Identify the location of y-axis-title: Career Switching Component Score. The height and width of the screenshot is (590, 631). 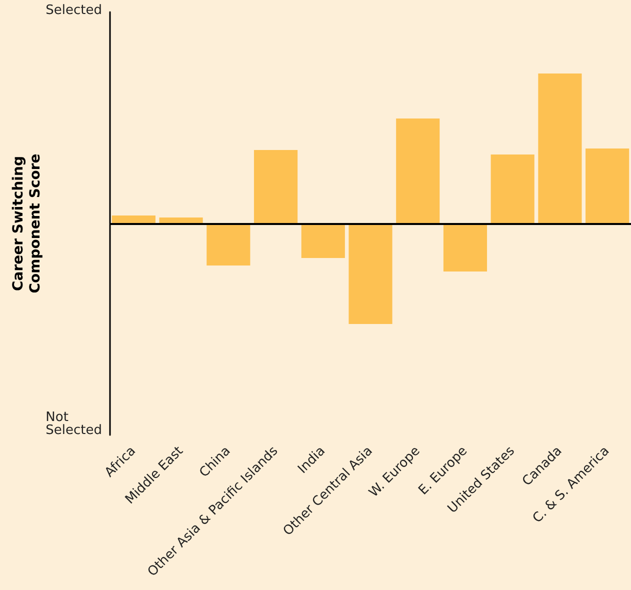
(27, 224).